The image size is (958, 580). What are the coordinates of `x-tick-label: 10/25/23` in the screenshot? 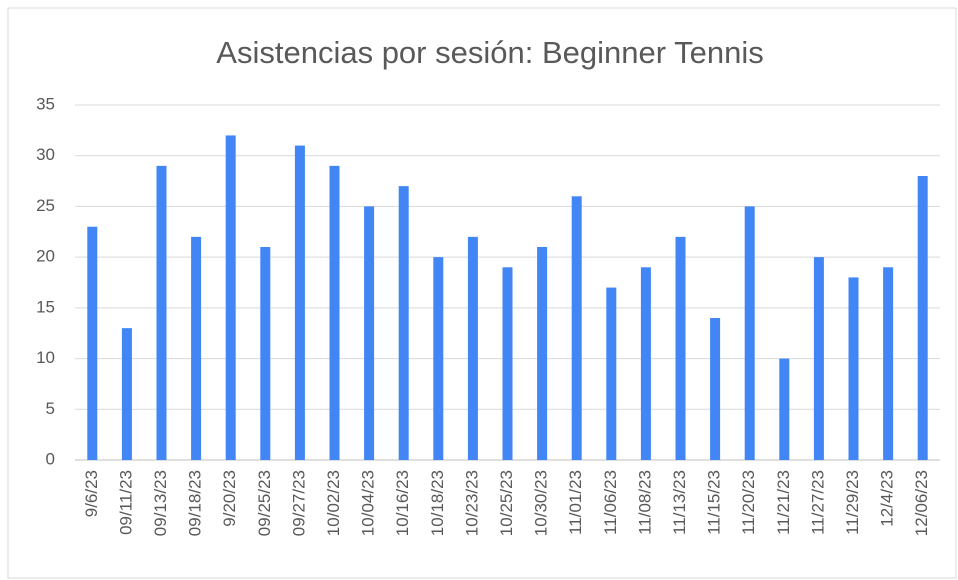 It's located at (506, 503).